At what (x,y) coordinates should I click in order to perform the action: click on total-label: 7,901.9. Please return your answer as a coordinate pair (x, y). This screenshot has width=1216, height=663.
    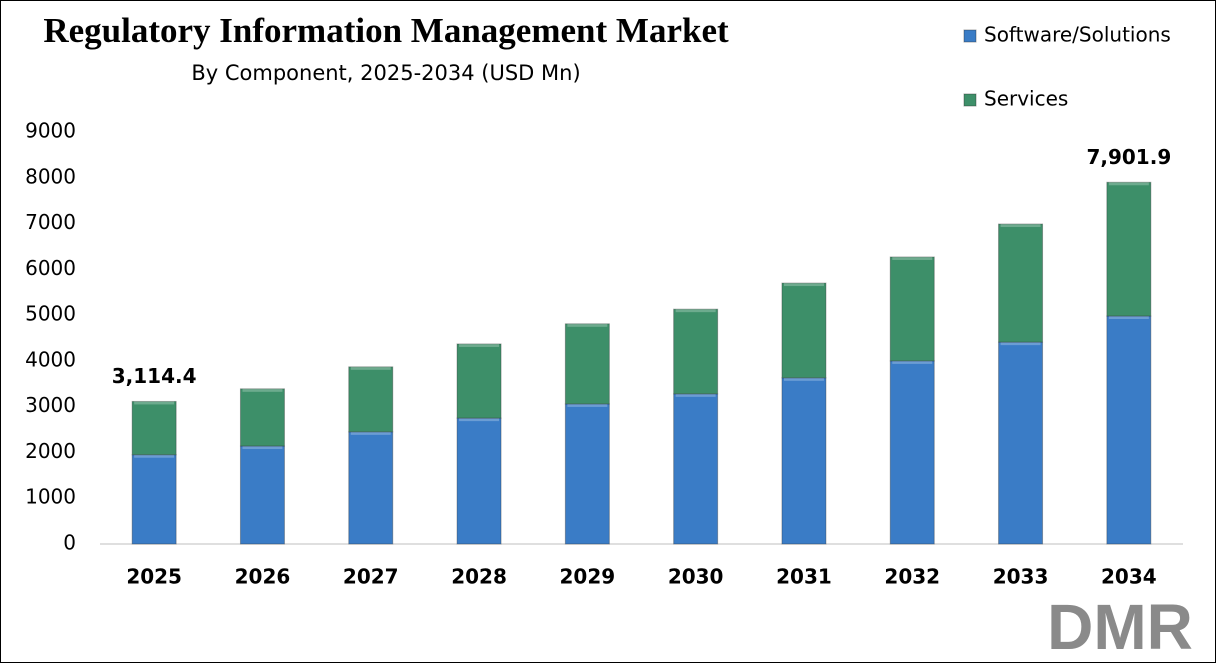
    Looking at the image, I should click on (1128, 157).